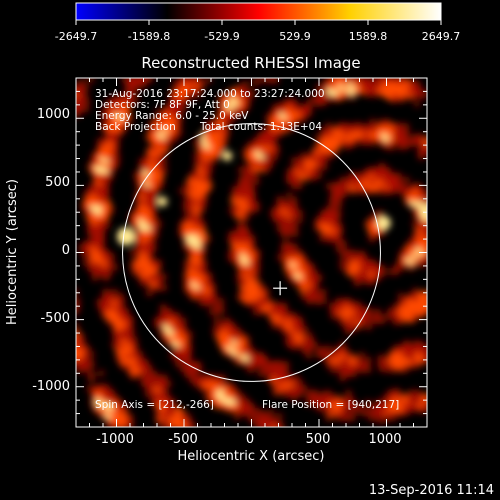 Image resolution: width=500 pixels, height=500 pixels. Describe the element at coordinates (221, 36) in the screenshot. I see `colorbar-tick-label: -529.9` at that location.